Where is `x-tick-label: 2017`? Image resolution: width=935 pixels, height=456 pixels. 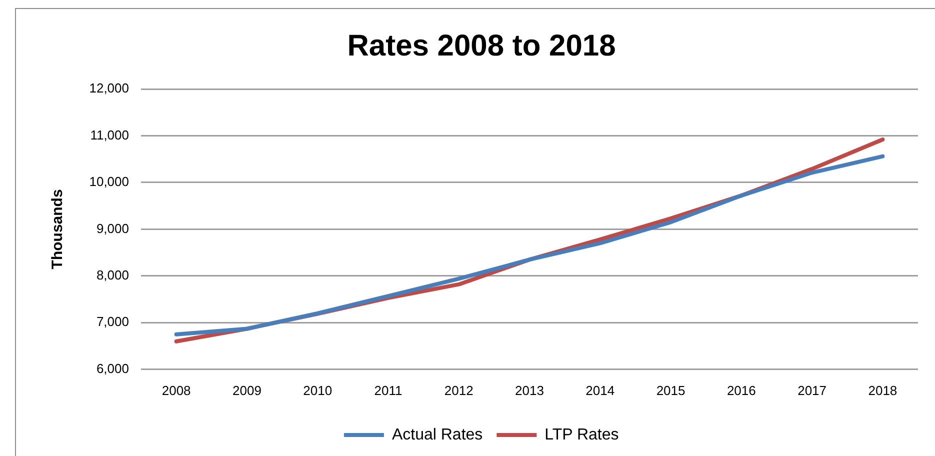 x-tick-label: 2017 is located at coordinates (812, 390).